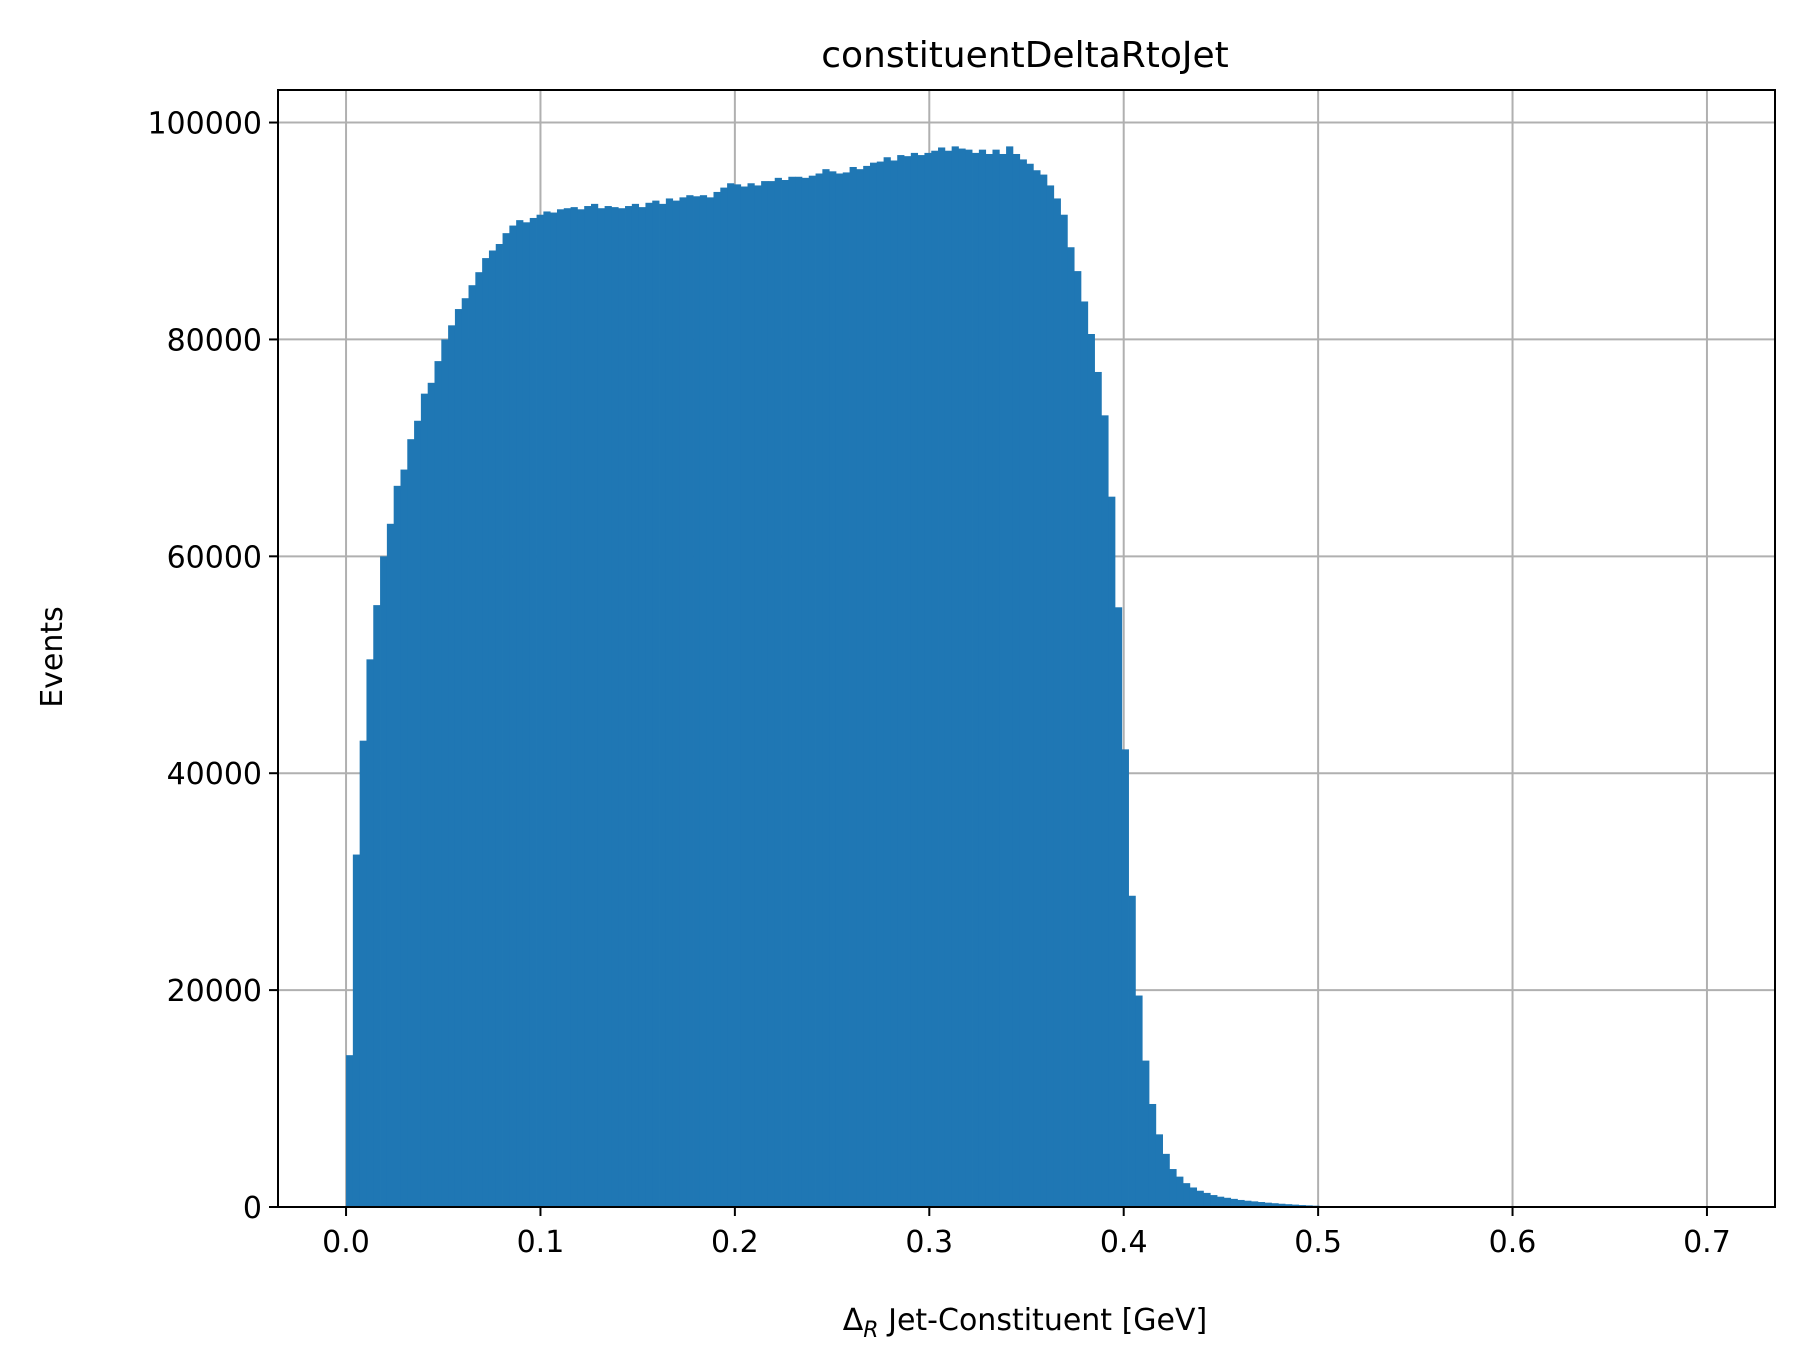 This screenshot has height=1365, width=1794. Describe the element at coordinates (1707, 1242) in the screenshot. I see `x-tick-label: 0.7` at that location.